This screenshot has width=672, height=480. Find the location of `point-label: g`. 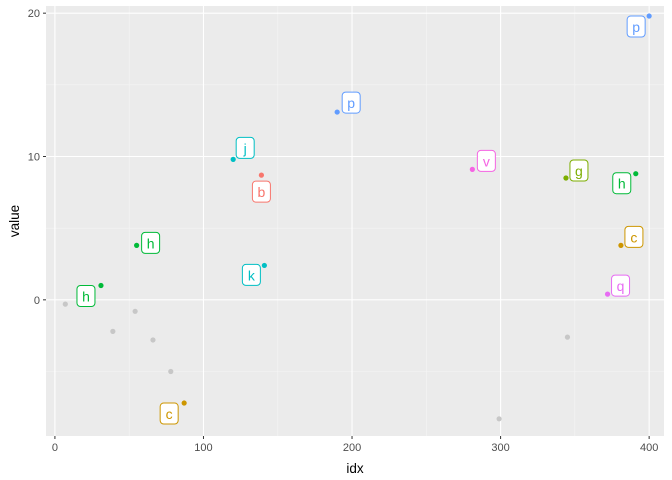

point-label: g is located at coordinates (579, 170).